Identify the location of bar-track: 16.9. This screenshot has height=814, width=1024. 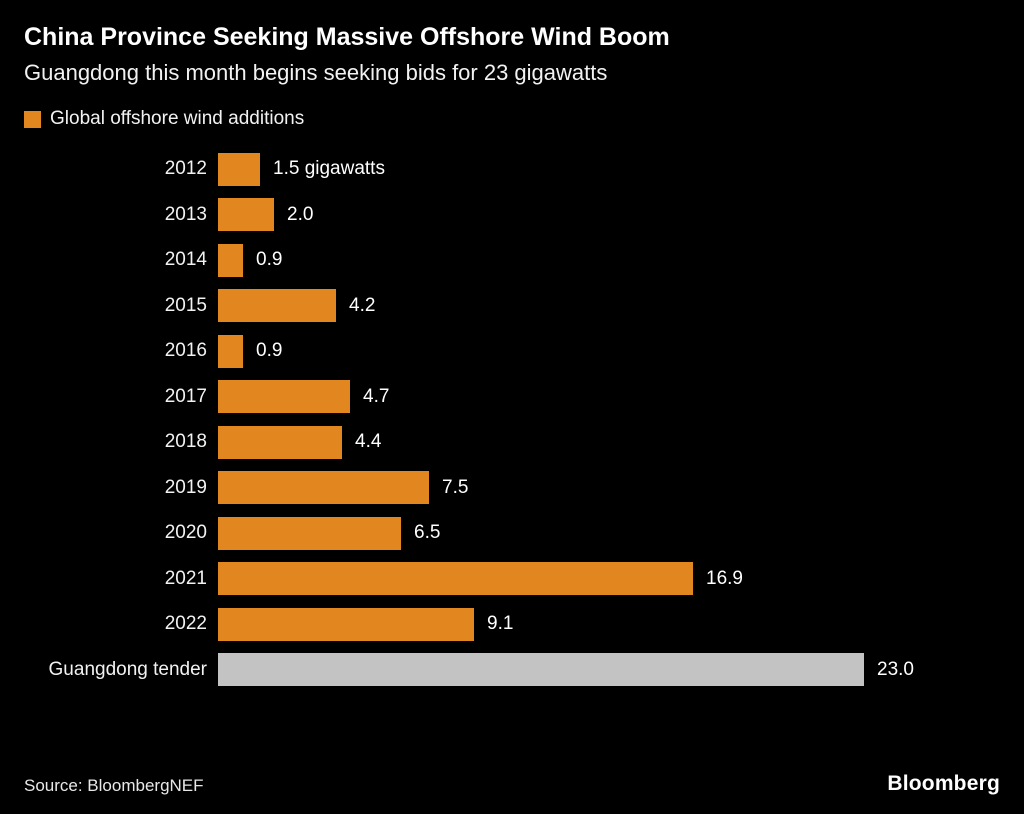
(480, 579).